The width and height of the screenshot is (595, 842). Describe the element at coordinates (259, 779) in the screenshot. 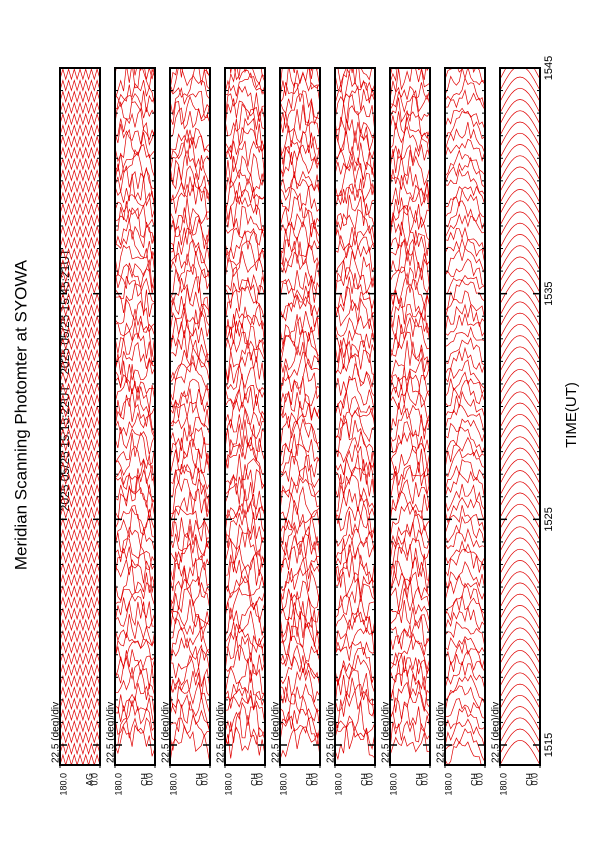

I see `y-tick-label: 0.0` at that location.